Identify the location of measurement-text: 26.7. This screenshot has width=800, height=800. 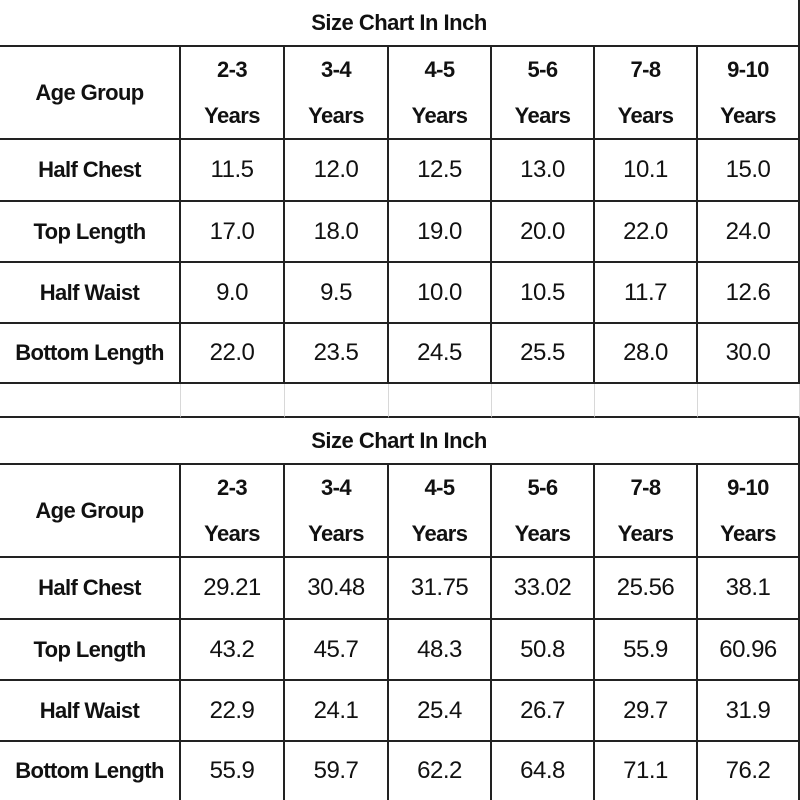
(542, 710).